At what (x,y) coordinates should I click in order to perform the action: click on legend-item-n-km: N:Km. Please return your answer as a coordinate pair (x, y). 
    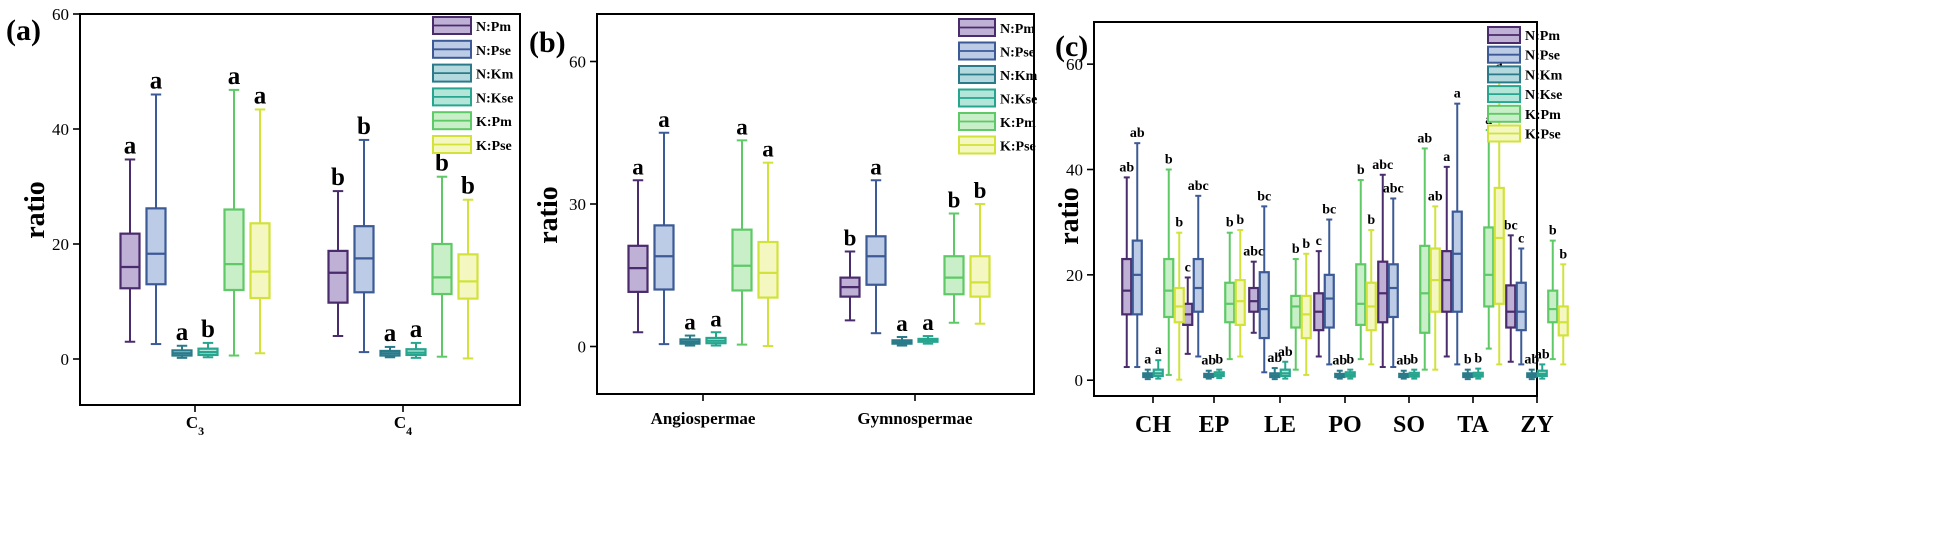
    Looking at the image, I should click on (998, 74).